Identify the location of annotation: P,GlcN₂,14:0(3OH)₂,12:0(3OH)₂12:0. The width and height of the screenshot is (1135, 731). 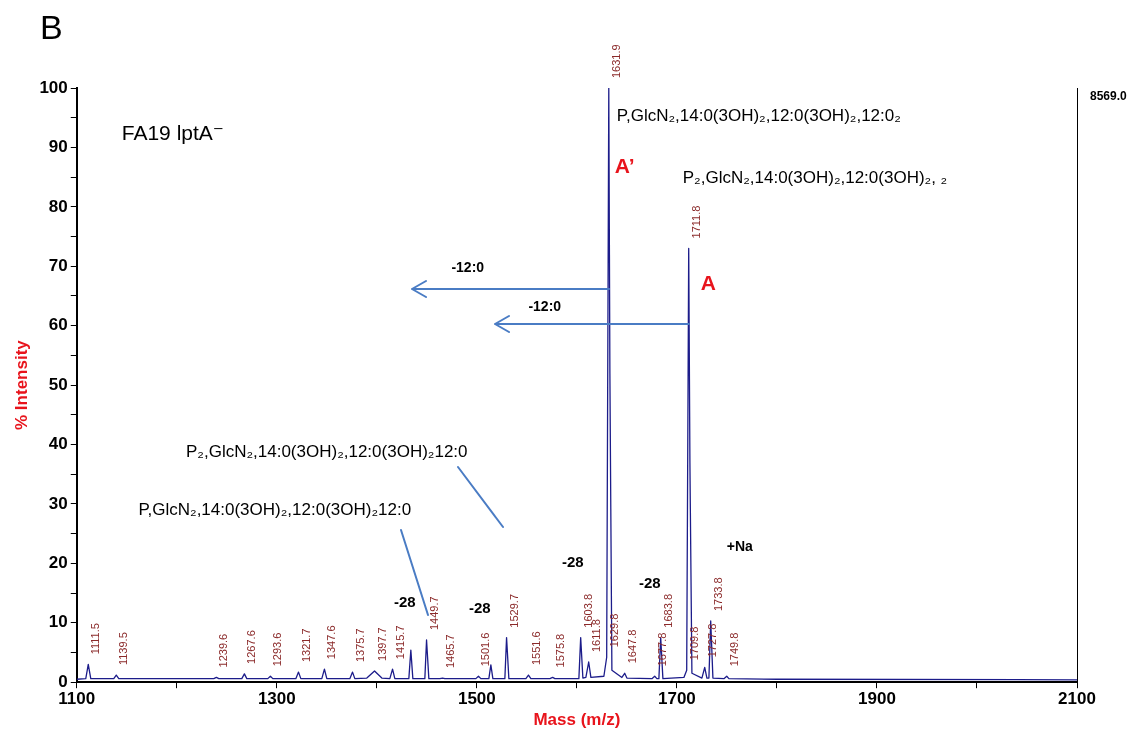
(275, 509).